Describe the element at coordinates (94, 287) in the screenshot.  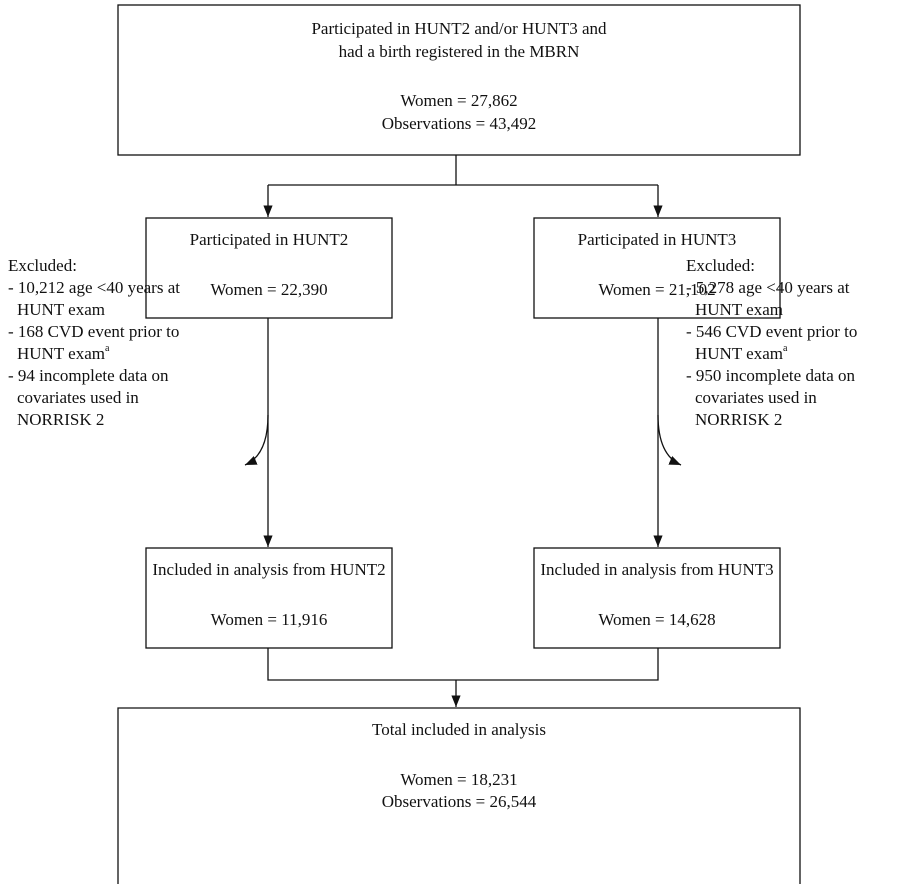
I see `exclusion-text: - 10,212 age <40 years at` at that location.